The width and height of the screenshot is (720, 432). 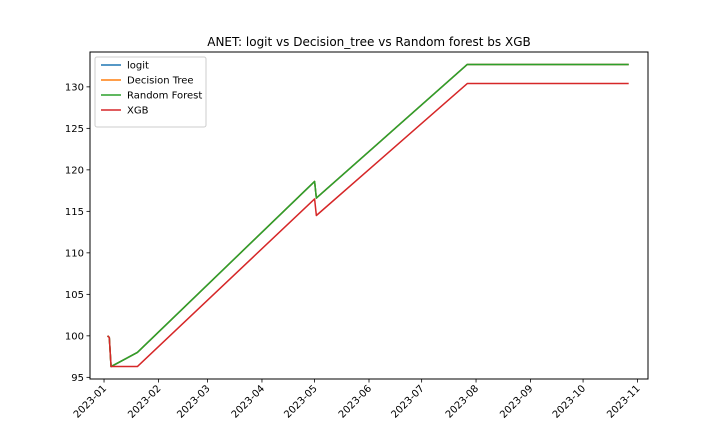 I want to click on legend: logit Decision Tree Random Forest XGB, so click(x=150, y=92).